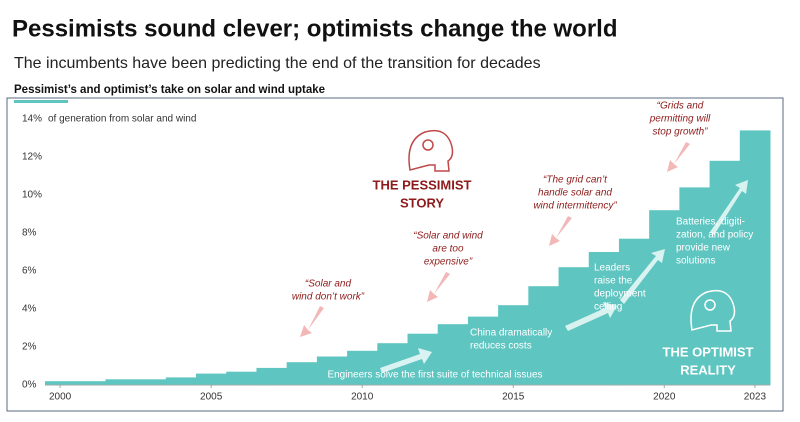 The width and height of the screenshot is (800, 422). Describe the element at coordinates (362, 397) in the screenshot. I see `x-tick-label: 2010` at that location.